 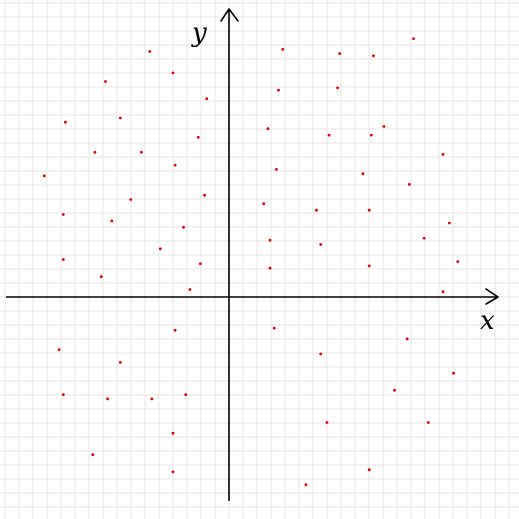 What do you see at coordinates (492, 296) in the screenshot?
I see `x-axis-arrow-icon` at bounding box center [492, 296].